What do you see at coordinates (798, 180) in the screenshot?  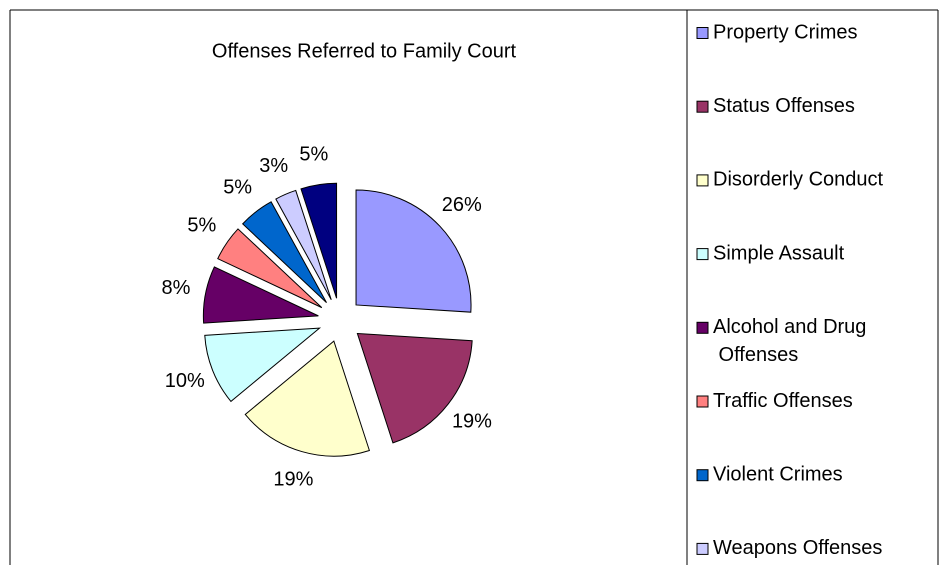 I see `legend-label: Disorderly Conduct` at bounding box center [798, 180].